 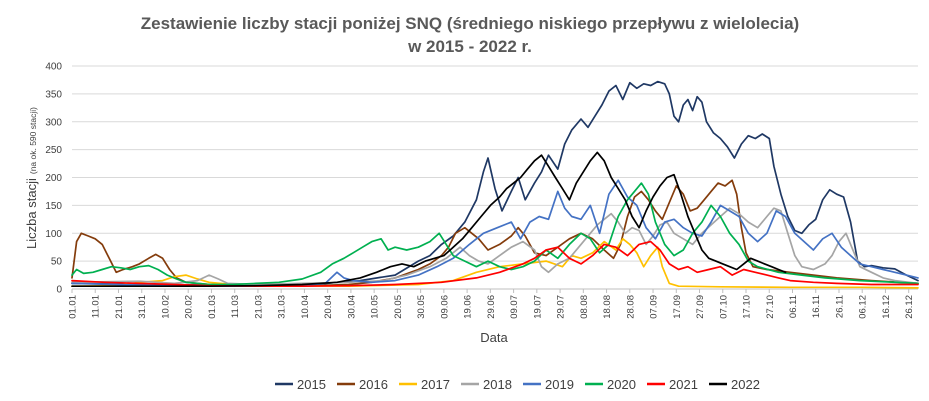 What do you see at coordinates (351, 307) in the screenshot?
I see `x-tick-label: 30.04` at bounding box center [351, 307].